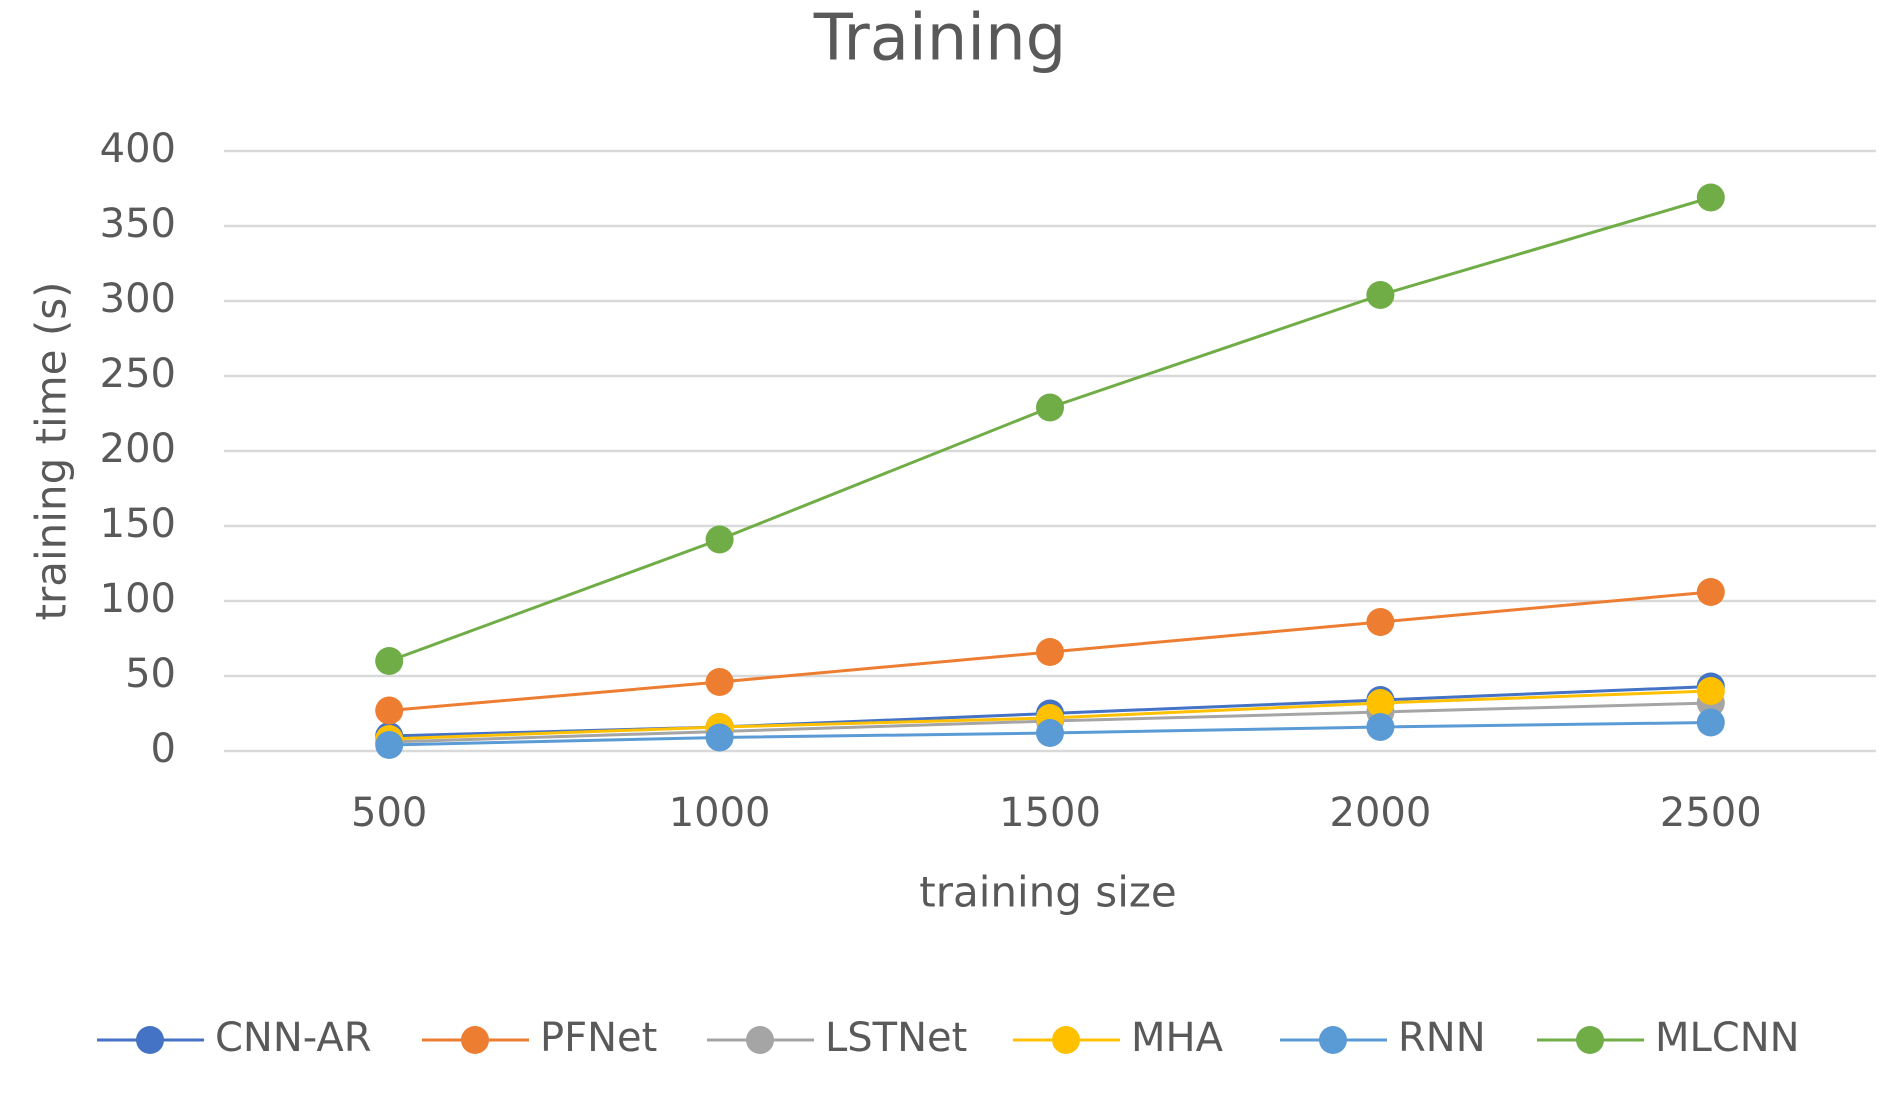  What do you see at coordinates (138, 524) in the screenshot?
I see `y-tick-label: 150` at bounding box center [138, 524].